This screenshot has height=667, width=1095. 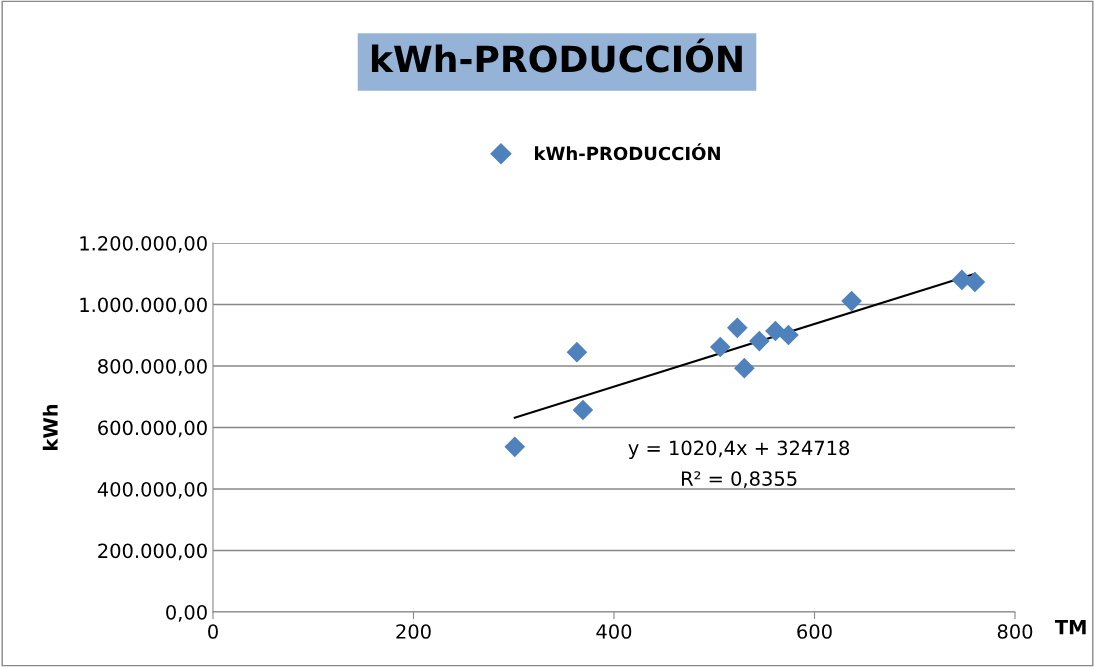 What do you see at coordinates (152, 367) in the screenshot?
I see `y-tick-label: 800.000,00` at bounding box center [152, 367].